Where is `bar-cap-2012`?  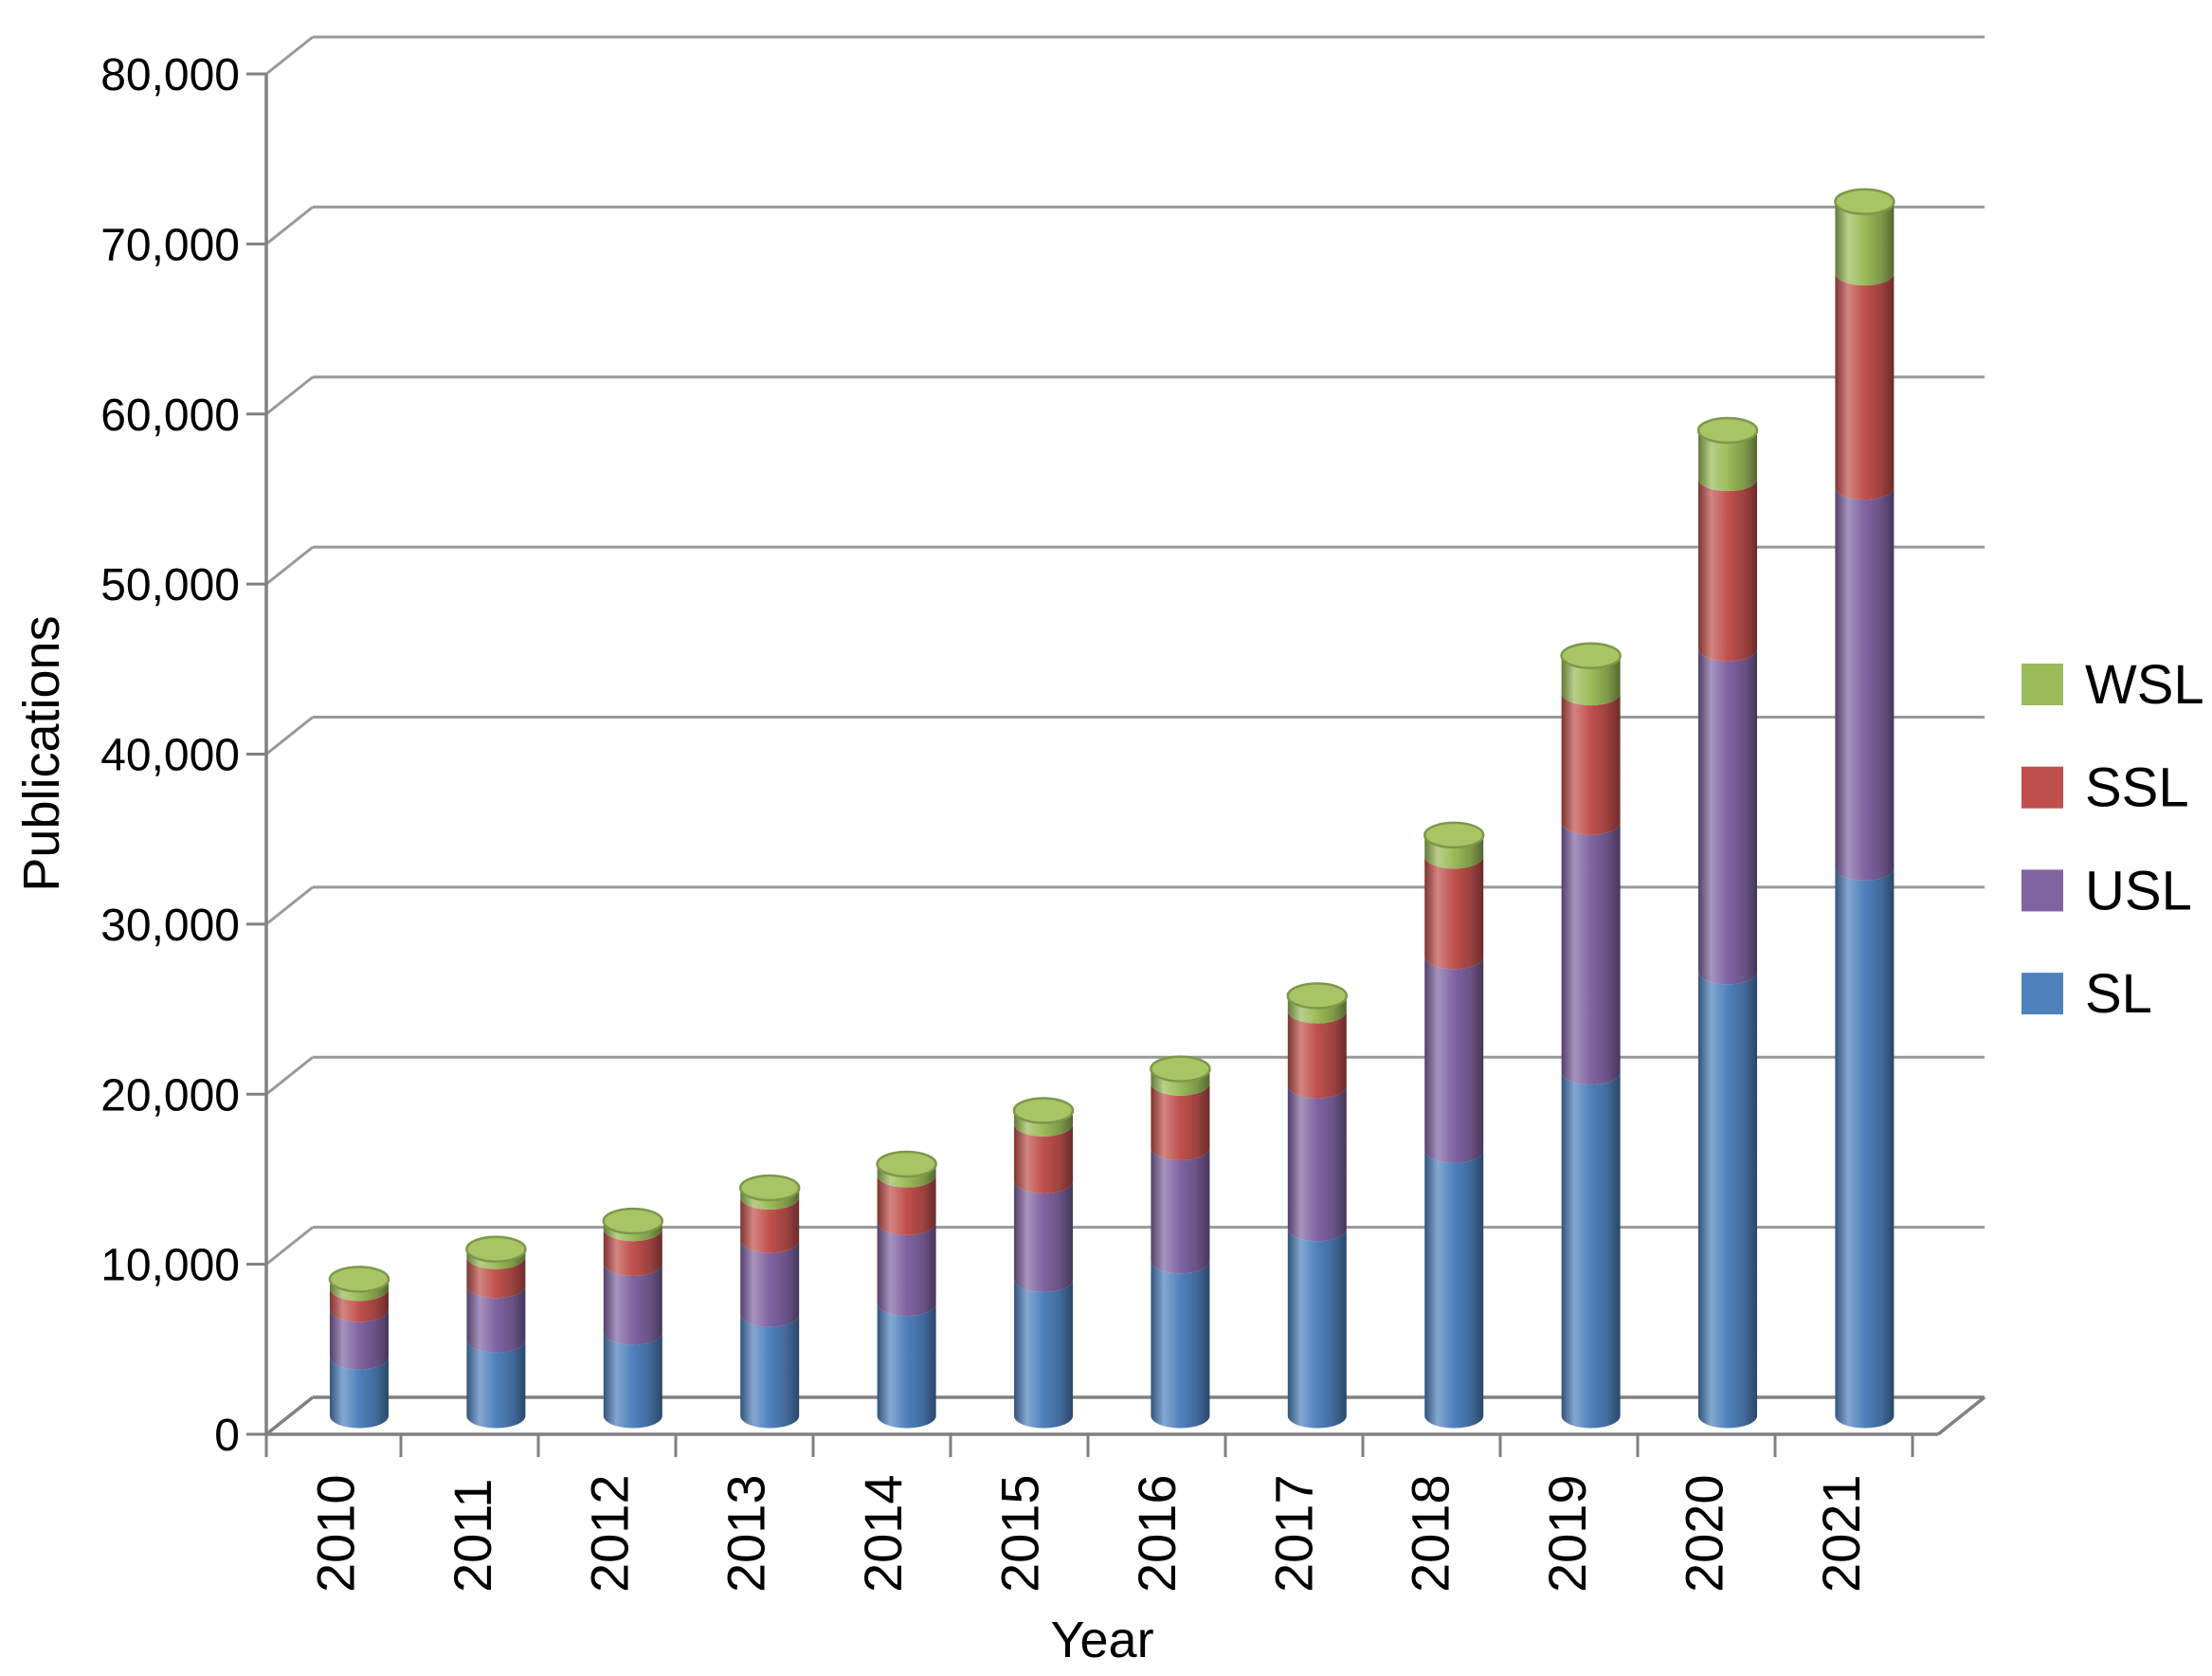 bar-cap-2012 is located at coordinates (633, 1221).